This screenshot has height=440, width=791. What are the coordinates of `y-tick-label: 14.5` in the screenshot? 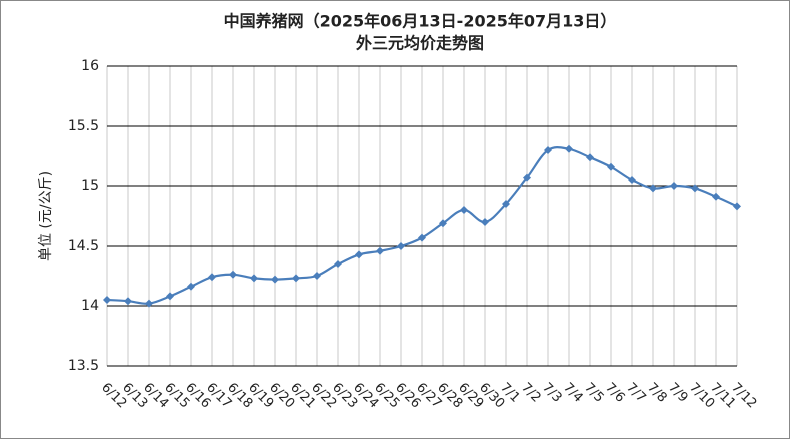 It's located at (83, 246).